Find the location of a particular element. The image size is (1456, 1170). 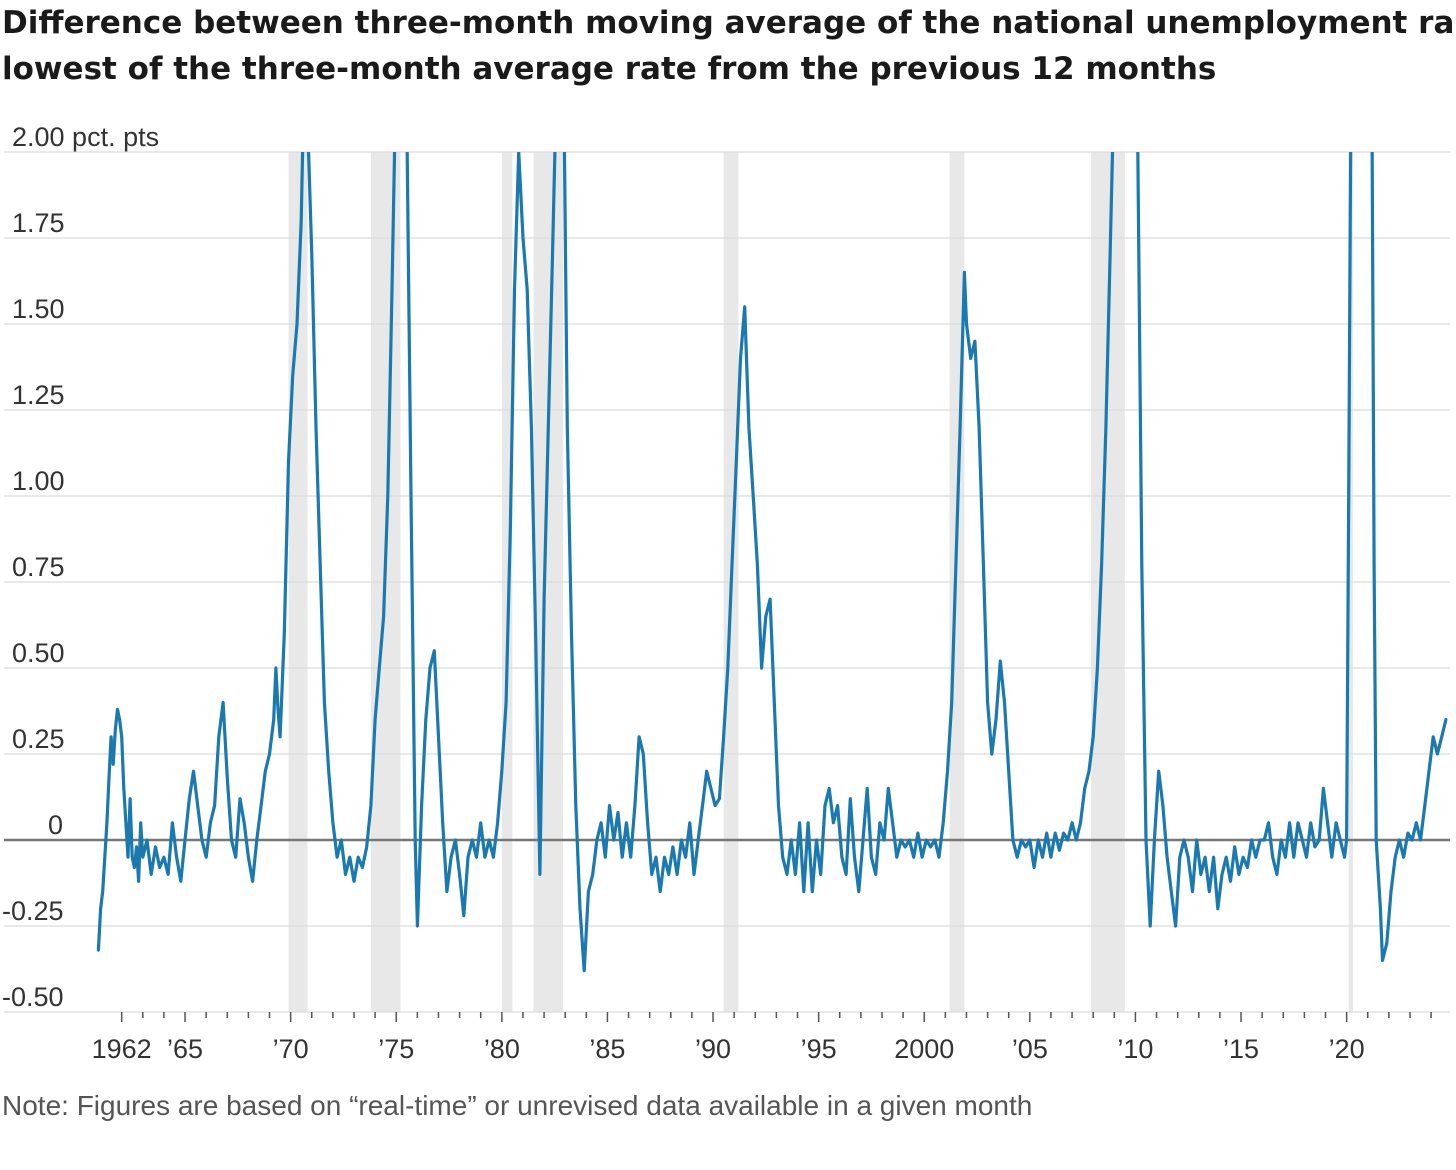

y-tick-label: 0.75 is located at coordinates (38, 567).